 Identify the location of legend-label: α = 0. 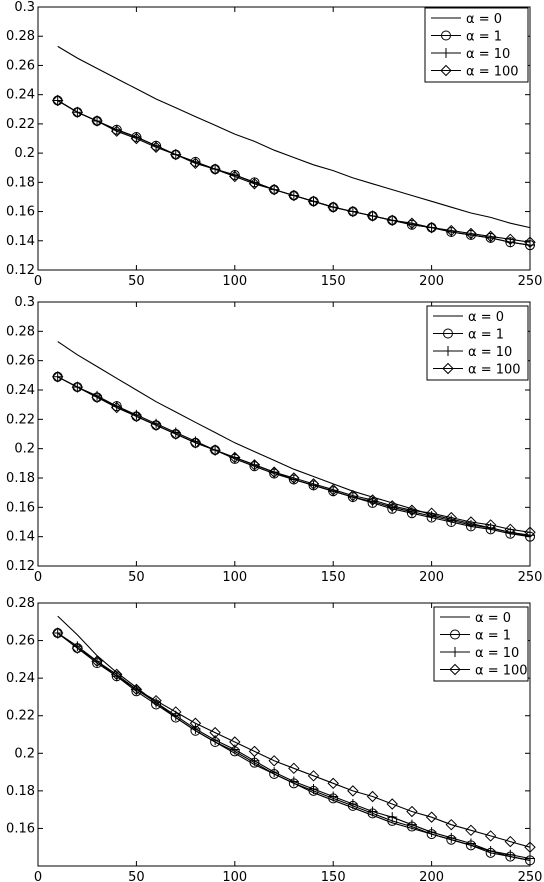
(486, 317).